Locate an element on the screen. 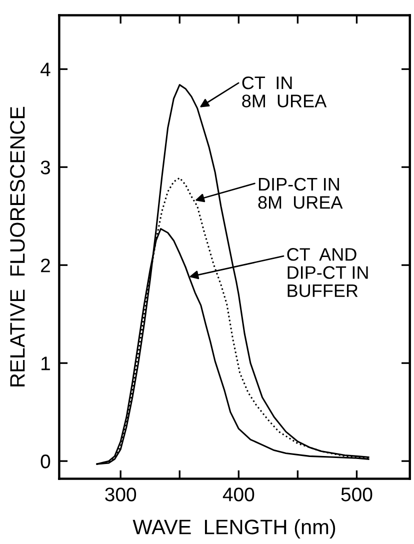 The image size is (414, 544). y-tick-label: 1 is located at coordinates (46, 363).